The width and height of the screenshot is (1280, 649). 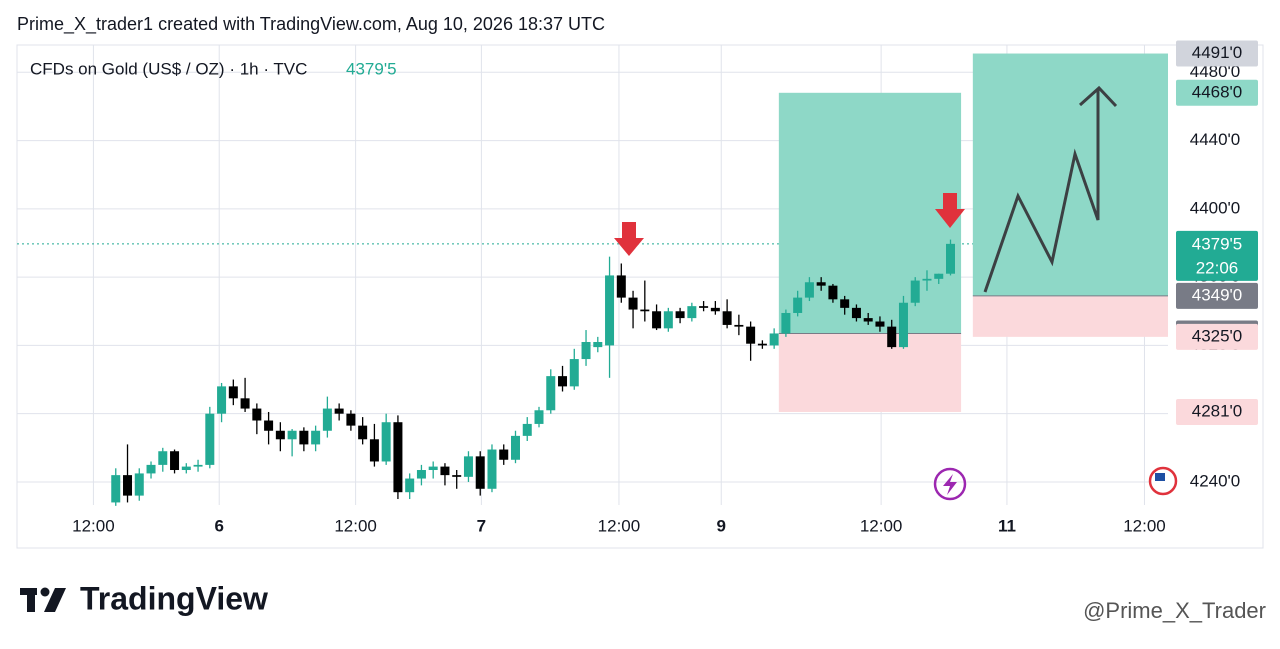 What do you see at coordinates (1217, 91) in the screenshot?
I see `price-label: 4468'0` at bounding box center [1217, 91].